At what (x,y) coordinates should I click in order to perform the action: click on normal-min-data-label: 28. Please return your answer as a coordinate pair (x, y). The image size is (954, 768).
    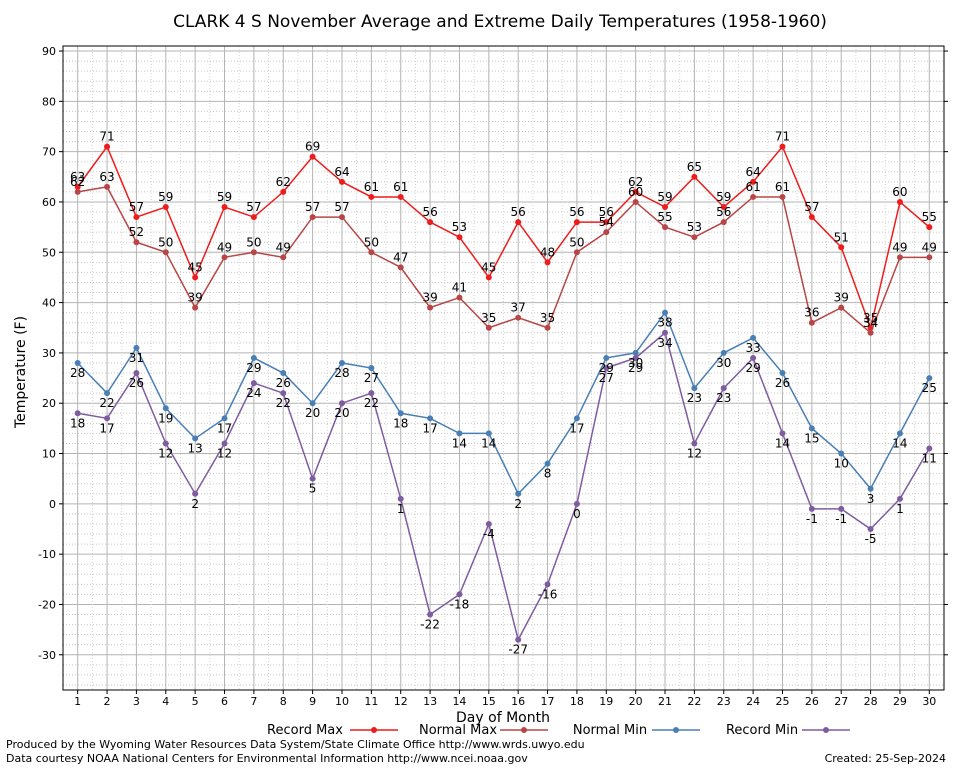
    Looking at the image, I should click on (77, 373).